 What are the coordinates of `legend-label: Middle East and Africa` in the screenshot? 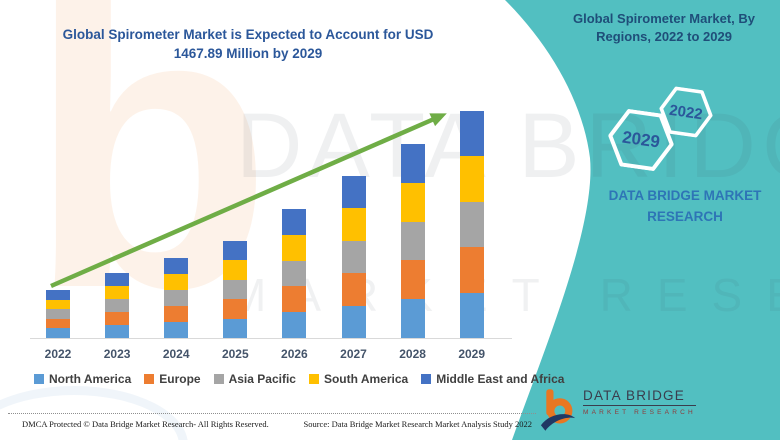 It's located at (500, 379).